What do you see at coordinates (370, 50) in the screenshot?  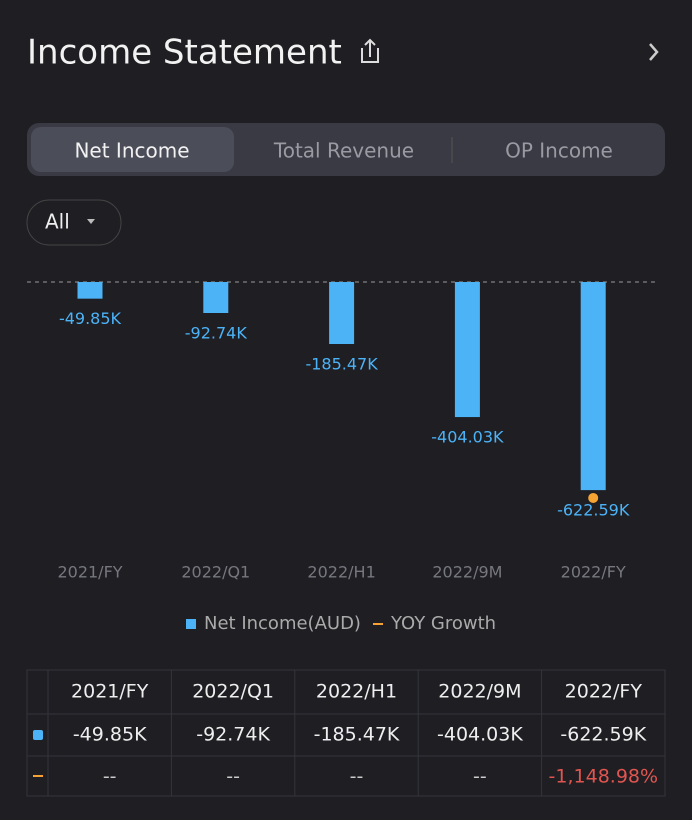 I see `share-icon` at bounding box center [370, 50].